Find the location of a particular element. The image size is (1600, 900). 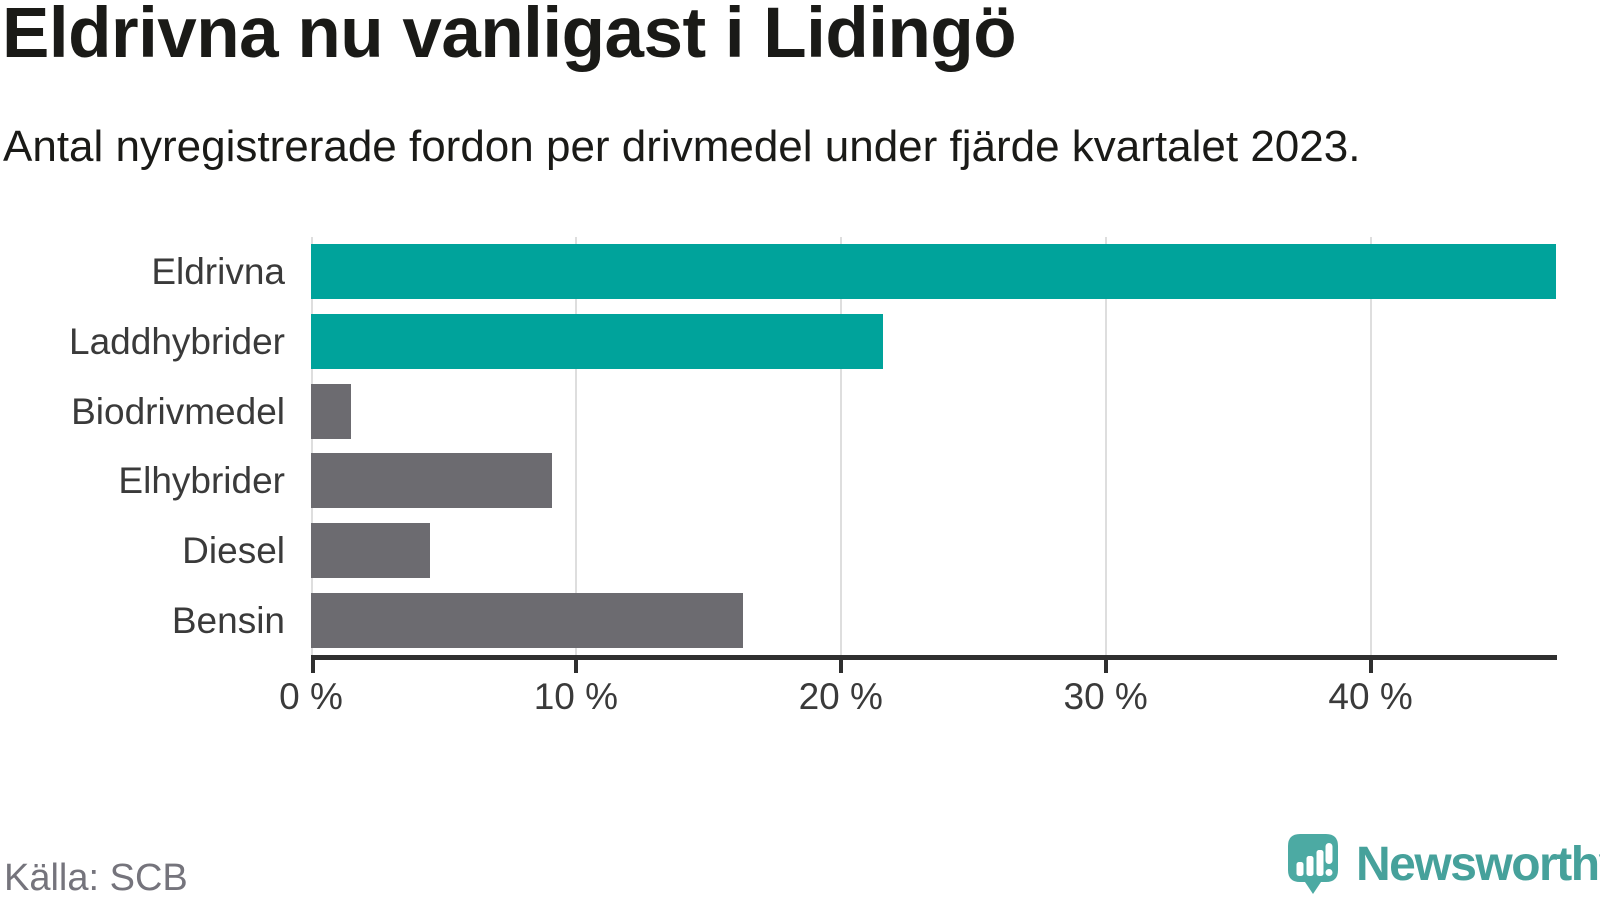

x-tick-label-30: 30 % is located at coordinates (1105, 696).